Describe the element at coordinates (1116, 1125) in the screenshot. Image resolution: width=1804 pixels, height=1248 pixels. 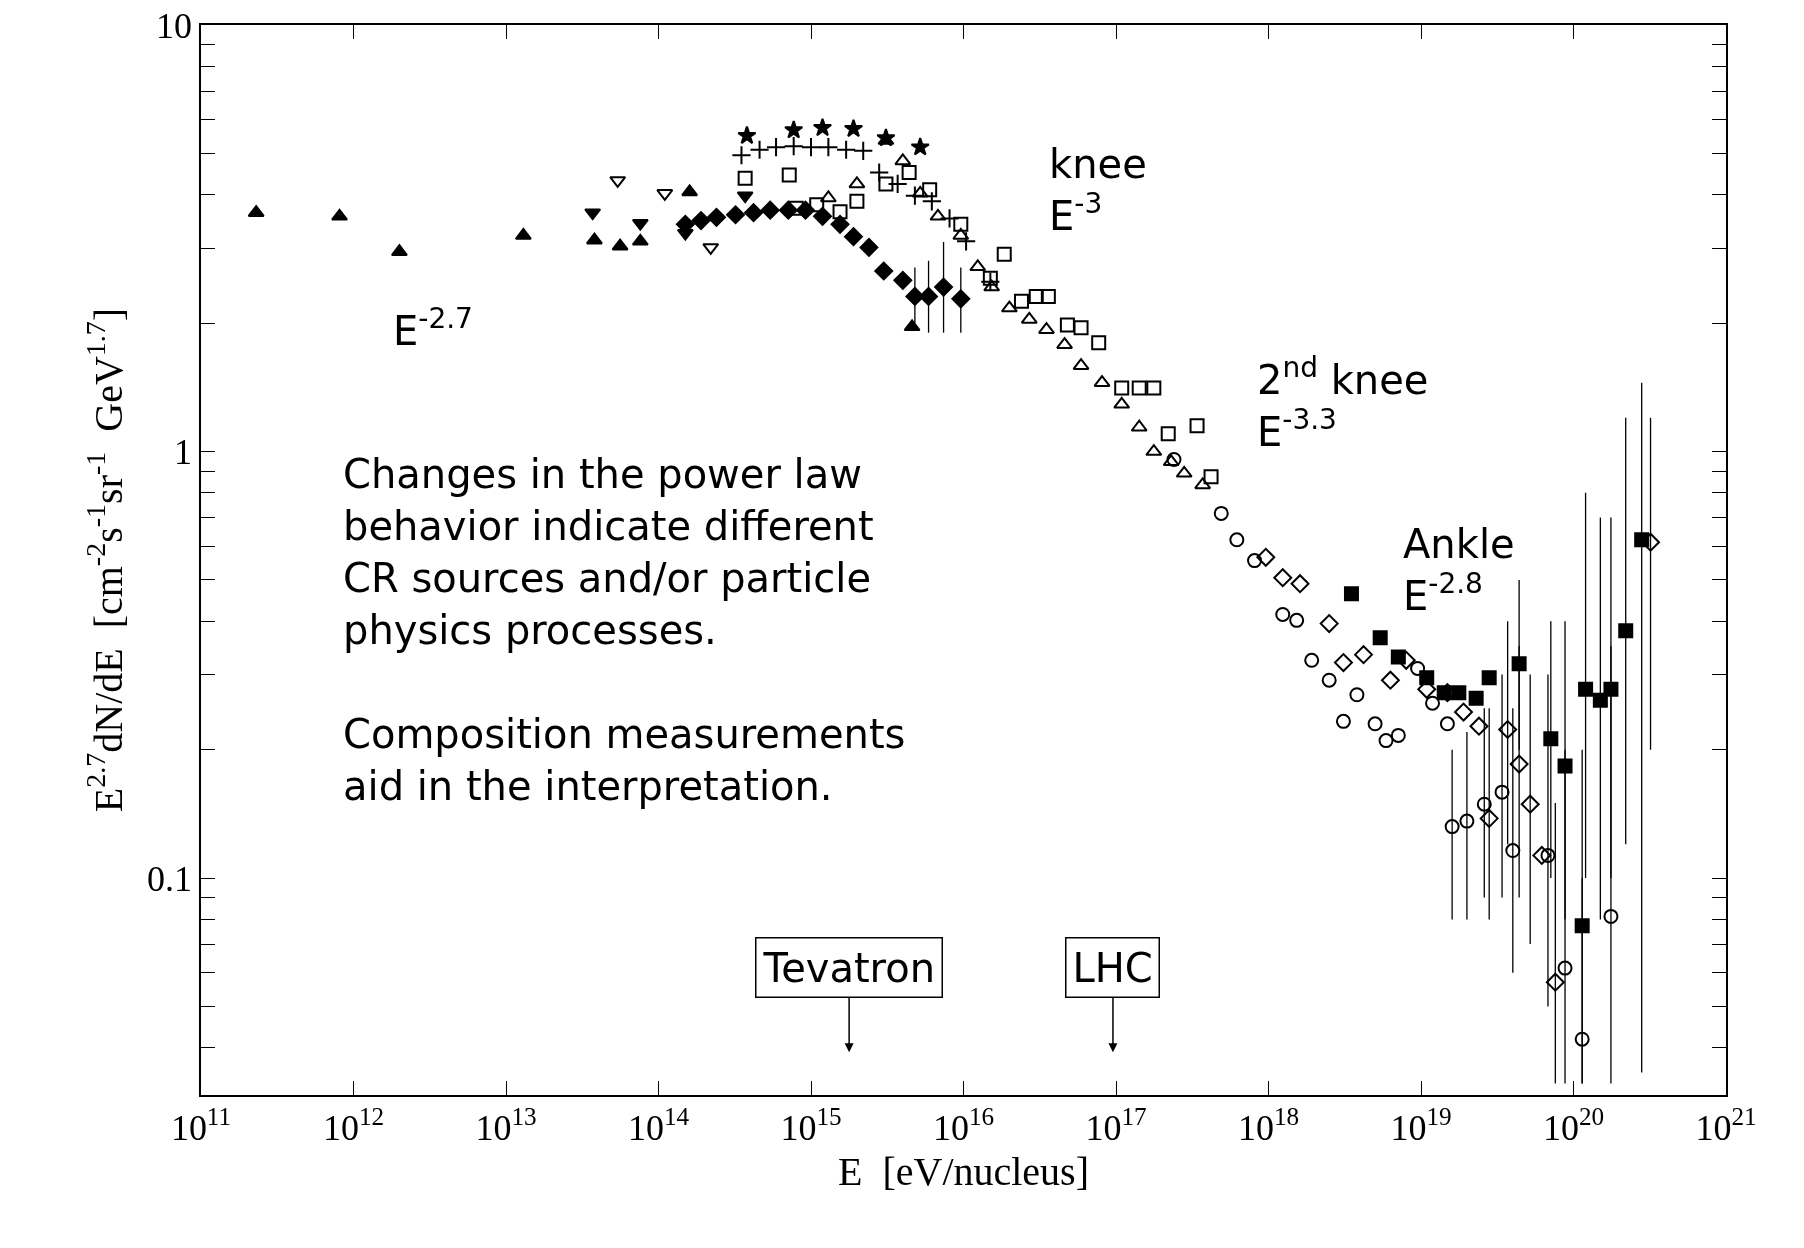
I see `x-tick-label: 10$^{17}$` at that location.